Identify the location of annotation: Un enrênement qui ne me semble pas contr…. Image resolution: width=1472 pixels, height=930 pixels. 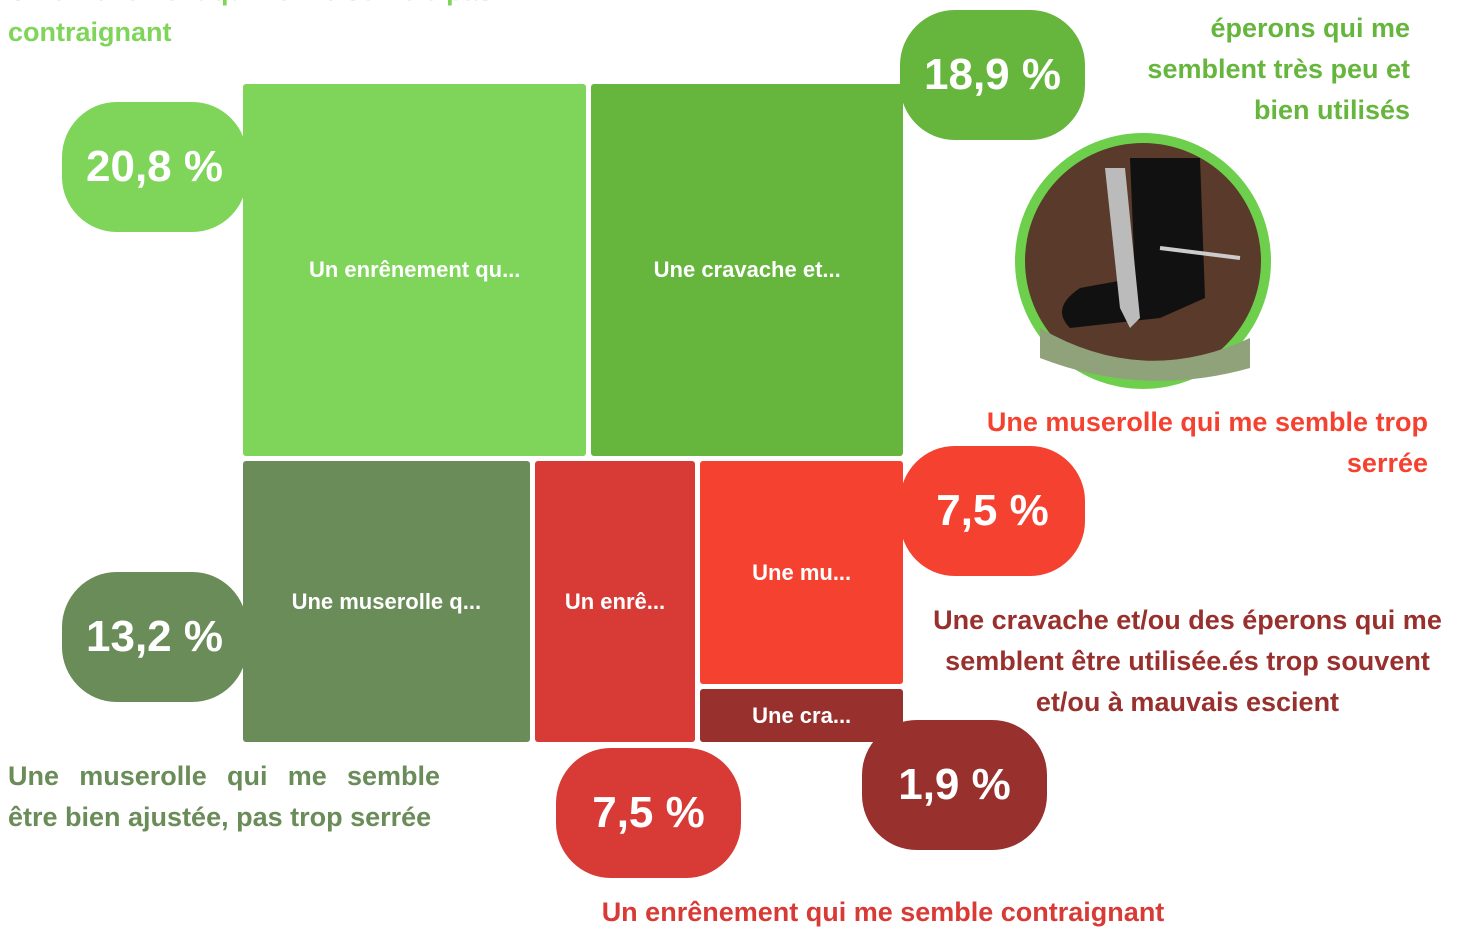
(250, 23).